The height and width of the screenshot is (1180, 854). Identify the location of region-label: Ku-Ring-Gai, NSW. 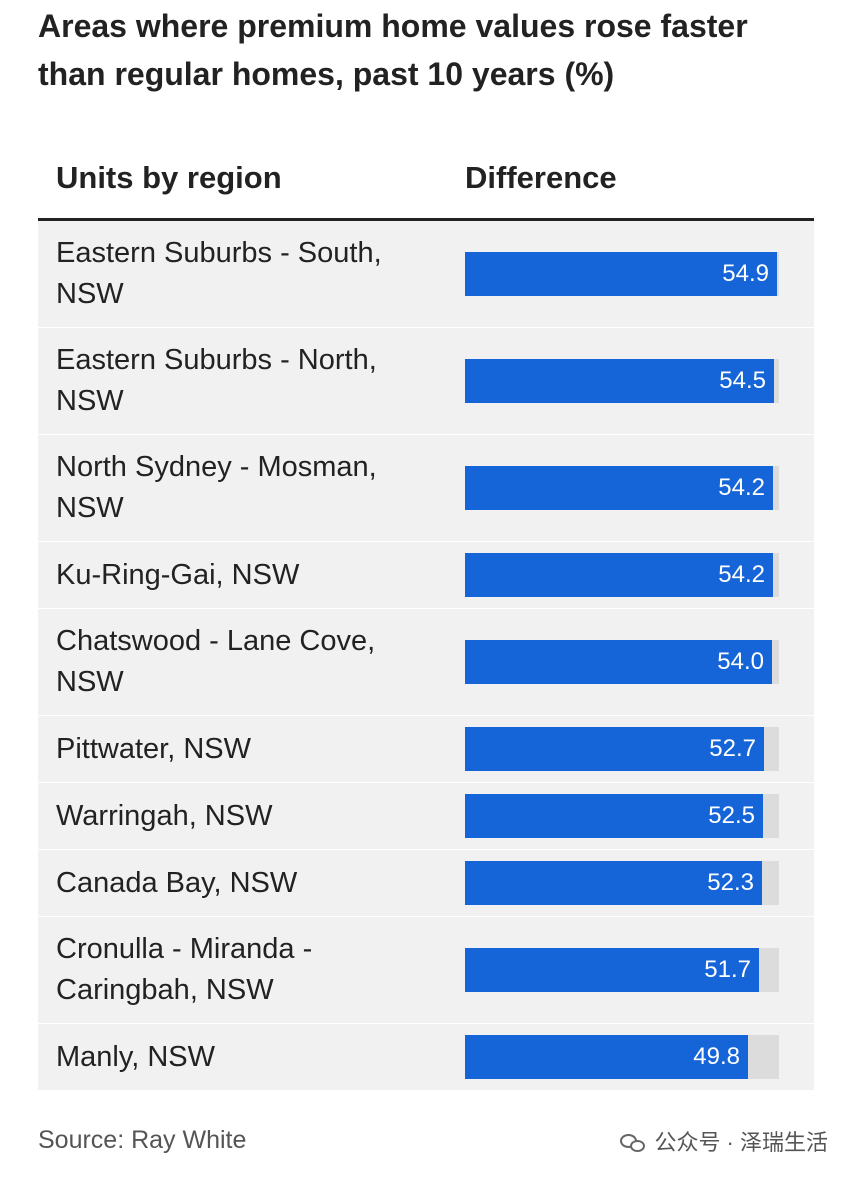
(178, 575).